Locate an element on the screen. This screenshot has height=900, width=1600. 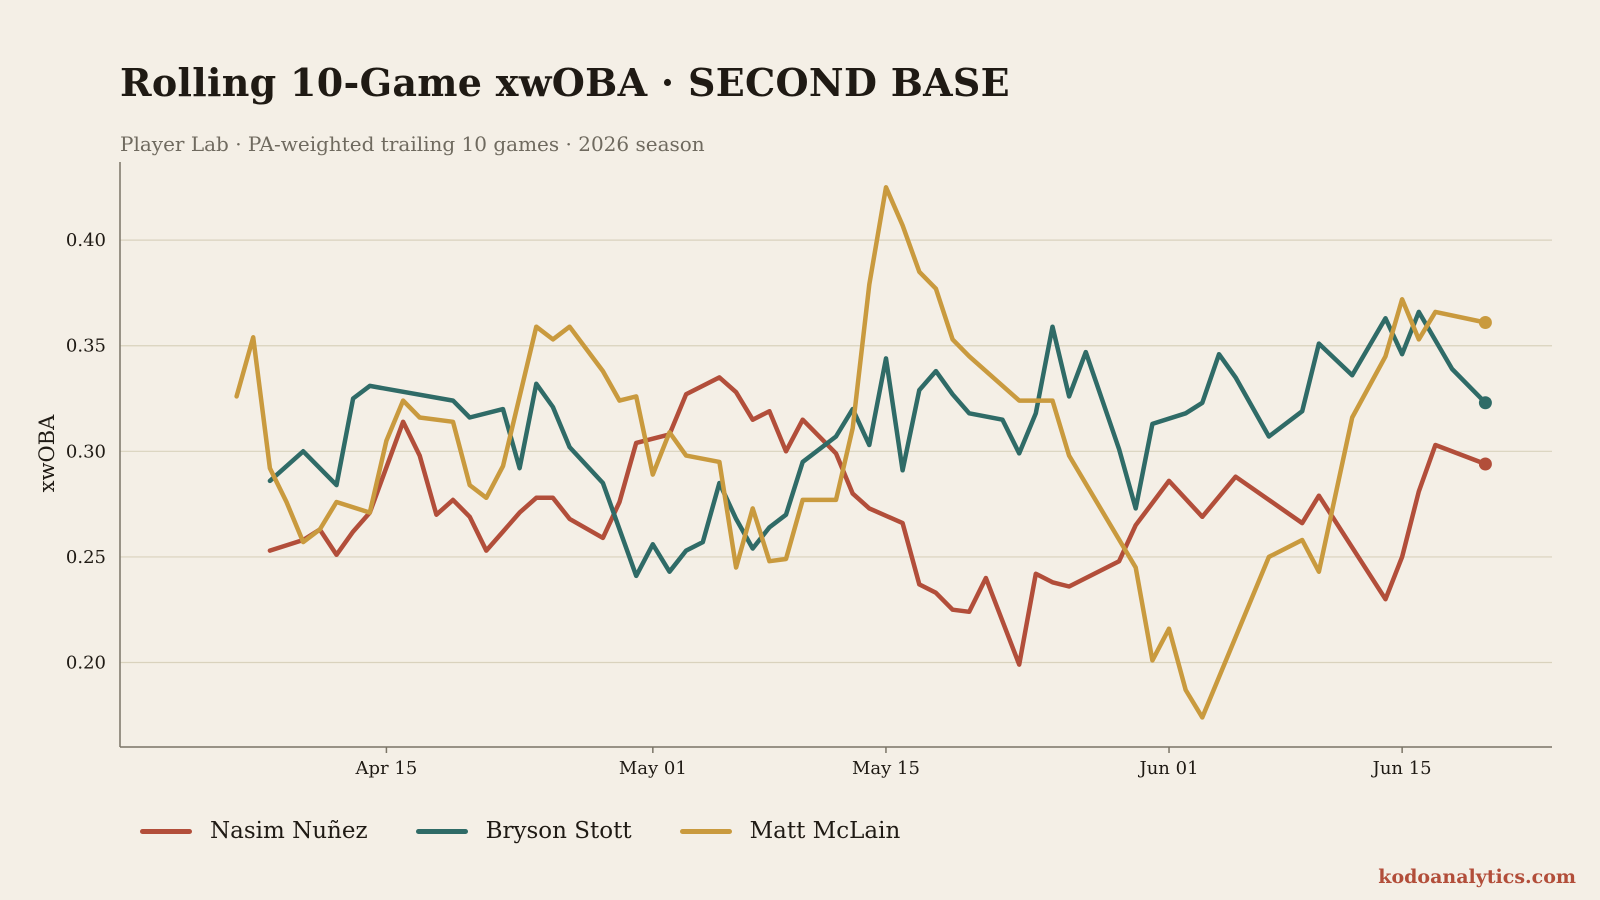
x-tick-label: Apr 15 is located at coordinates (386, 768).